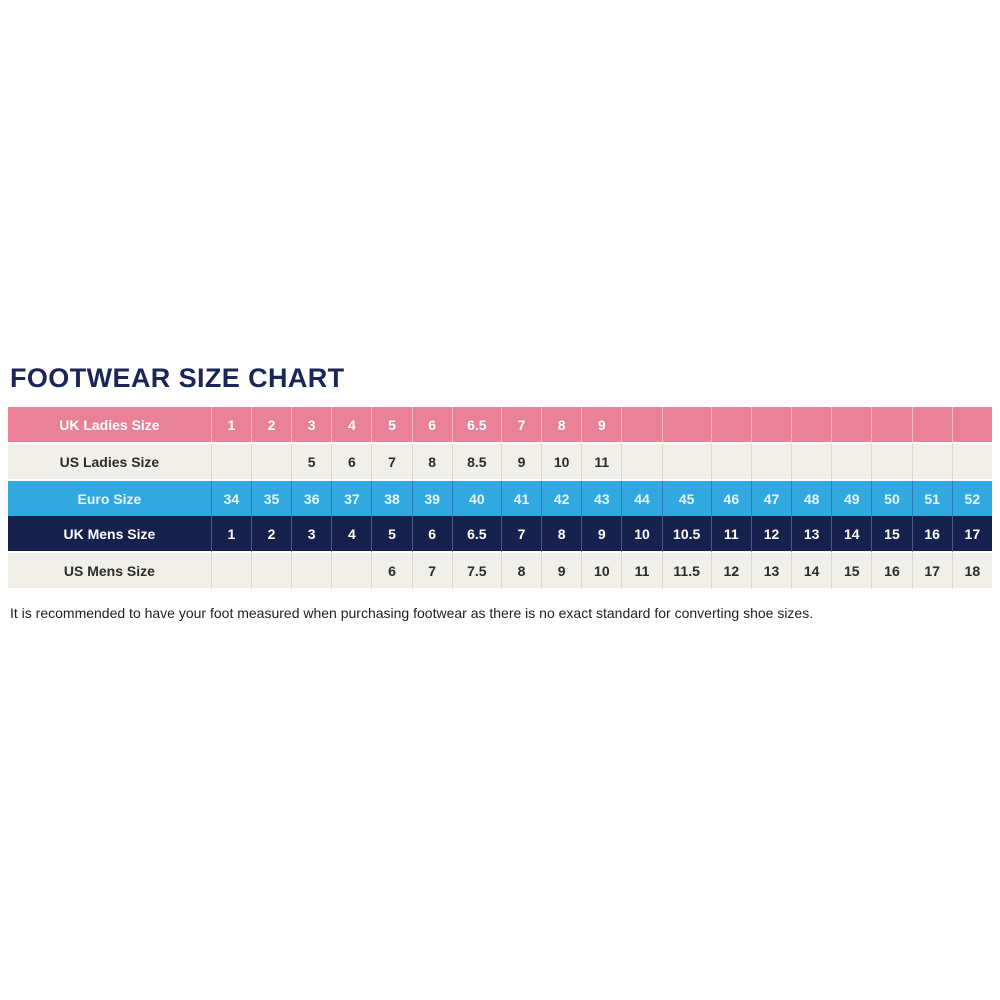 The width and height of the screenshot is (1000, 1000). What do you see at coordinates (271, 498) in the screenshot?
I see `size-cell: 35` at bounding box center [271, 498].